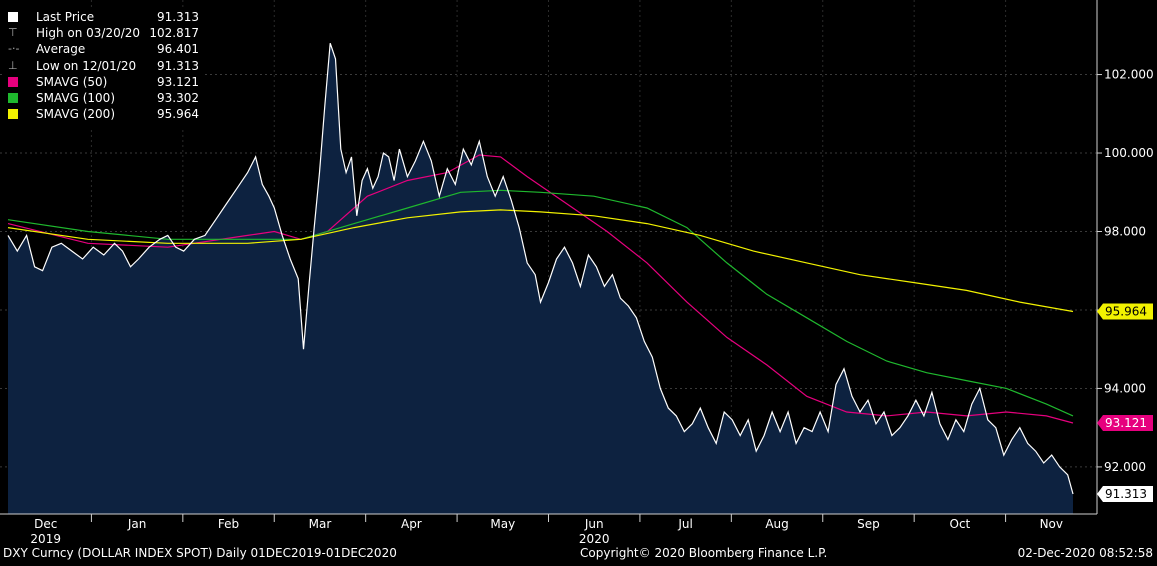  I want to click on y-tick-label: 92.000, so click(1125, 467).